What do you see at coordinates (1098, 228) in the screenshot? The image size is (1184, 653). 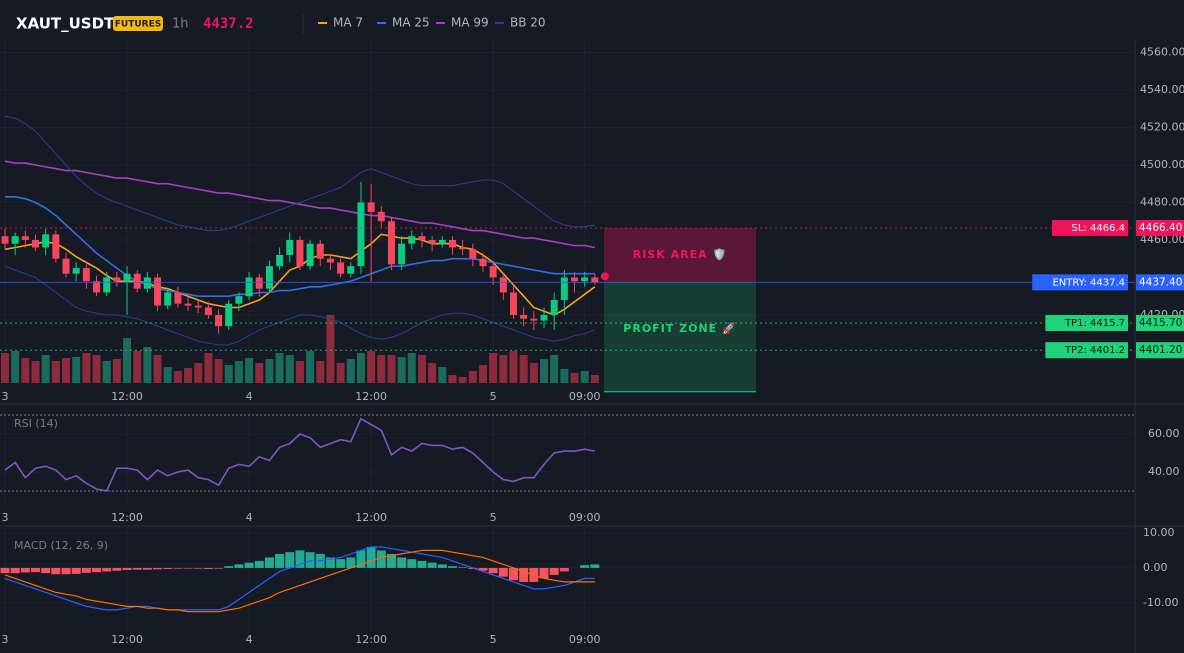 I see `level-label: SL: 4466.4` at bounding box center [1098, 228].